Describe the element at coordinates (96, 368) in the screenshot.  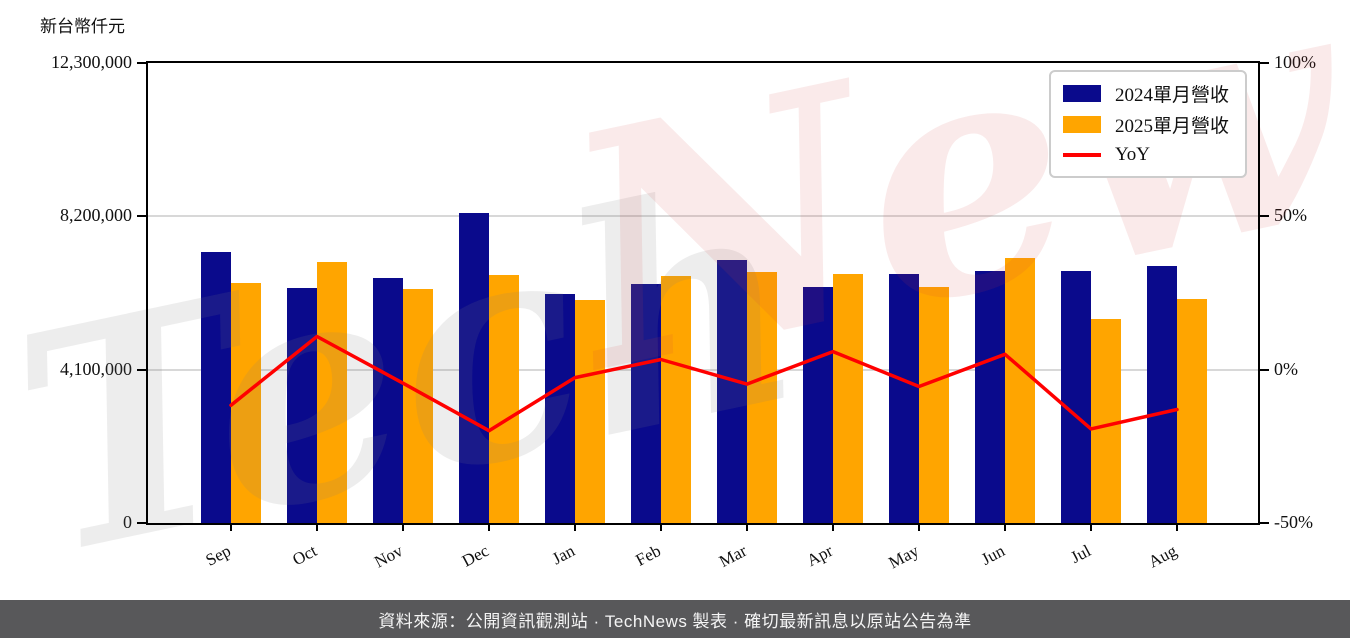
I see `left-axis-tick-label: 4,100,000` at that location.